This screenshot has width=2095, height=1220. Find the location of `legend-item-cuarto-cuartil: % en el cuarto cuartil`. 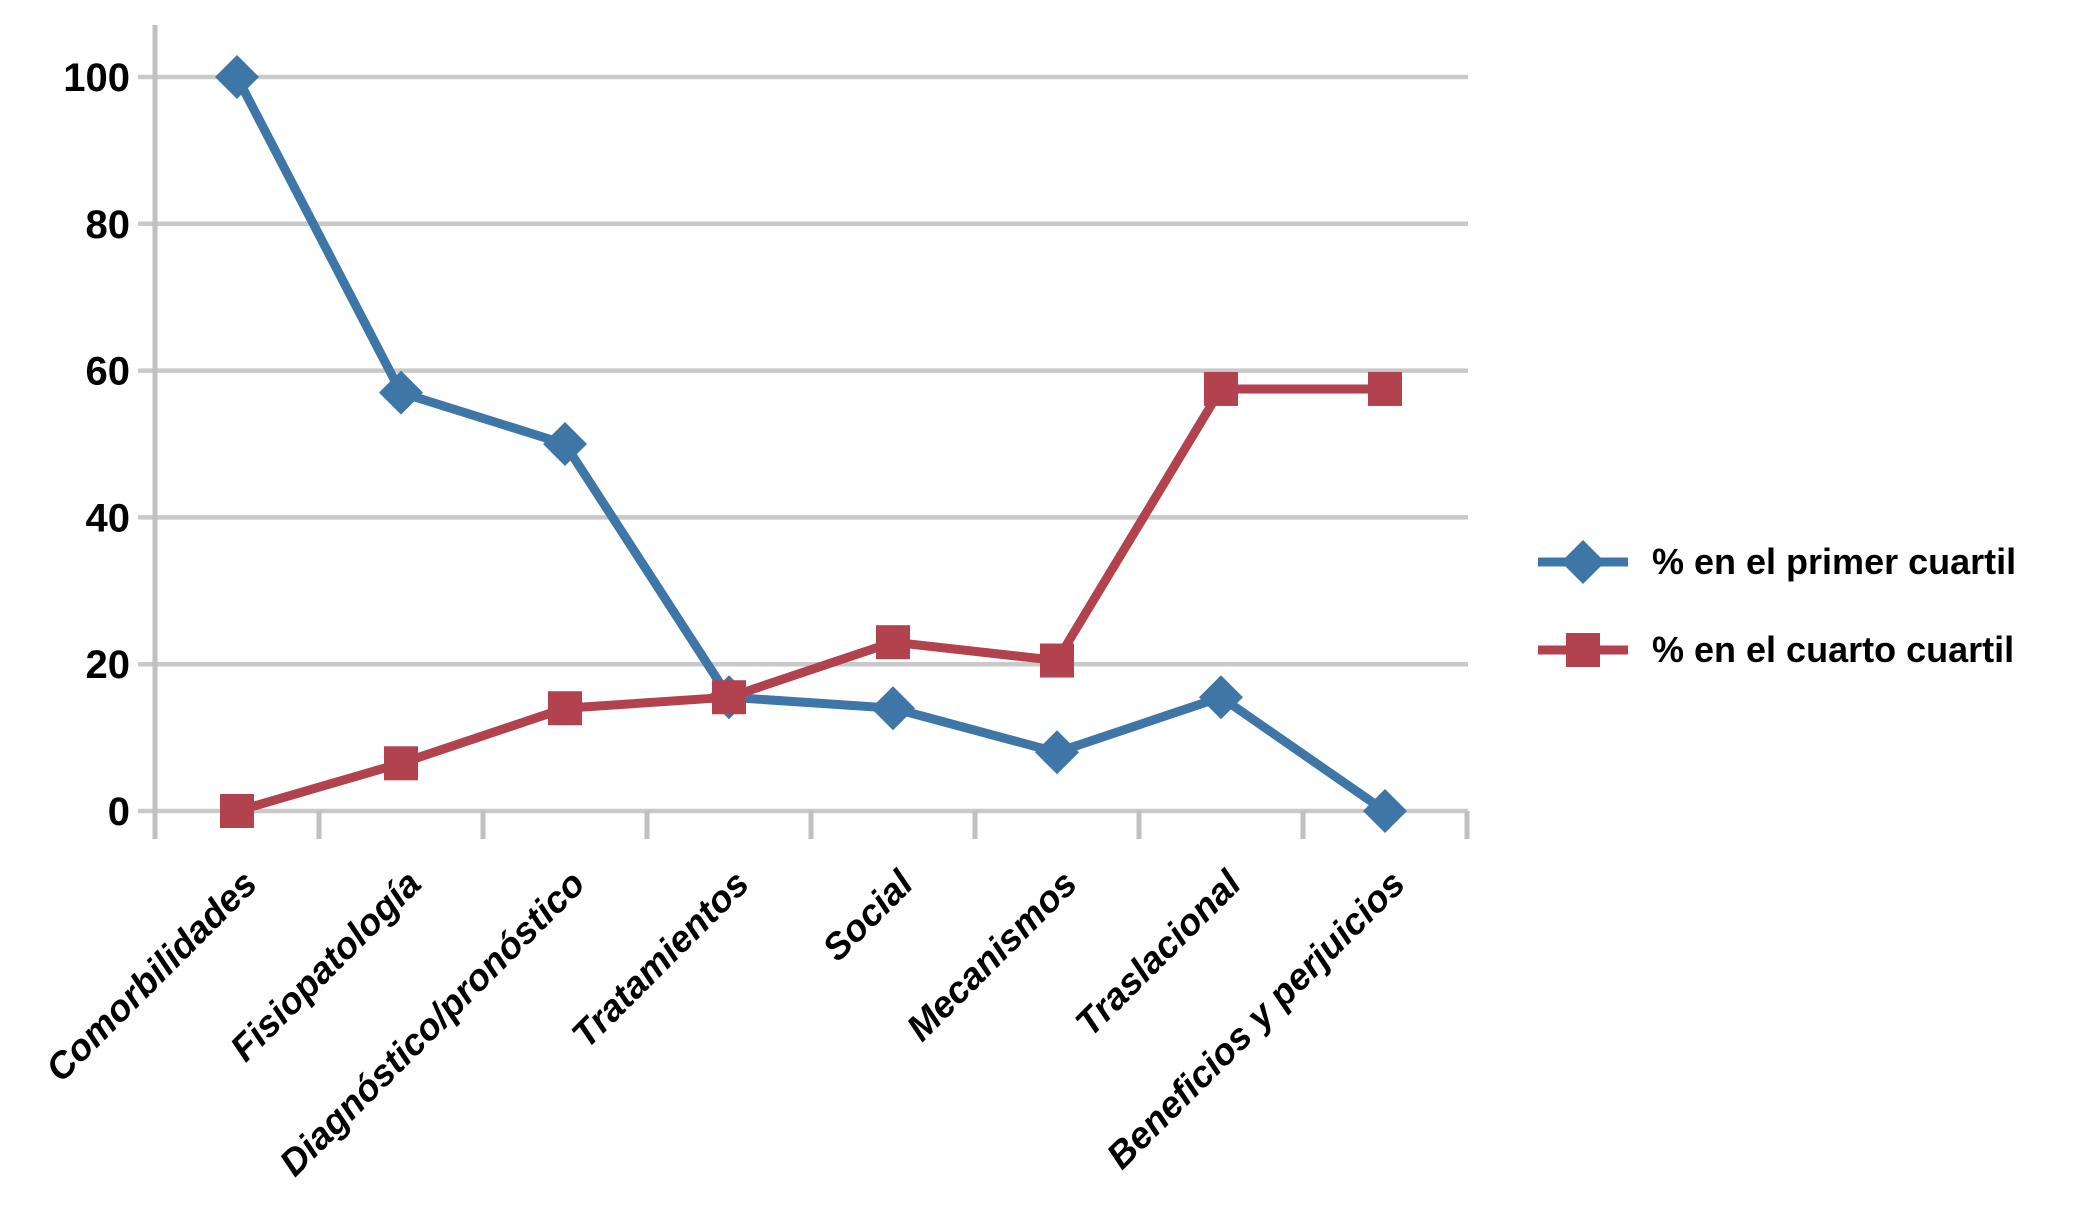

legend-item-cuarto-cuartil: % en el cuarto cuartil is located at coordinates (1777, 650).